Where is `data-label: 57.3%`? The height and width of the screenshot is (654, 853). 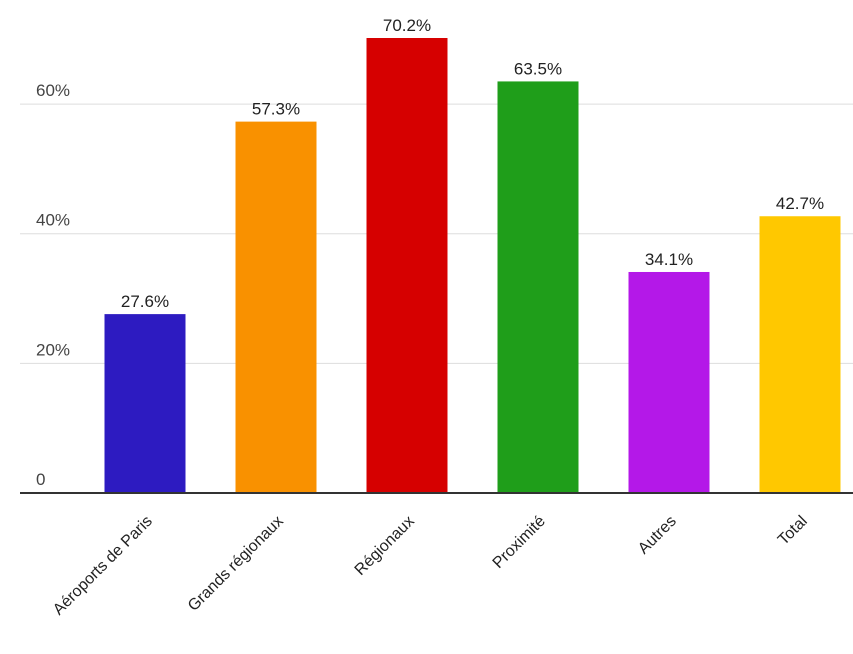 data-label: 57.3% is located at coordinates (276, 109).